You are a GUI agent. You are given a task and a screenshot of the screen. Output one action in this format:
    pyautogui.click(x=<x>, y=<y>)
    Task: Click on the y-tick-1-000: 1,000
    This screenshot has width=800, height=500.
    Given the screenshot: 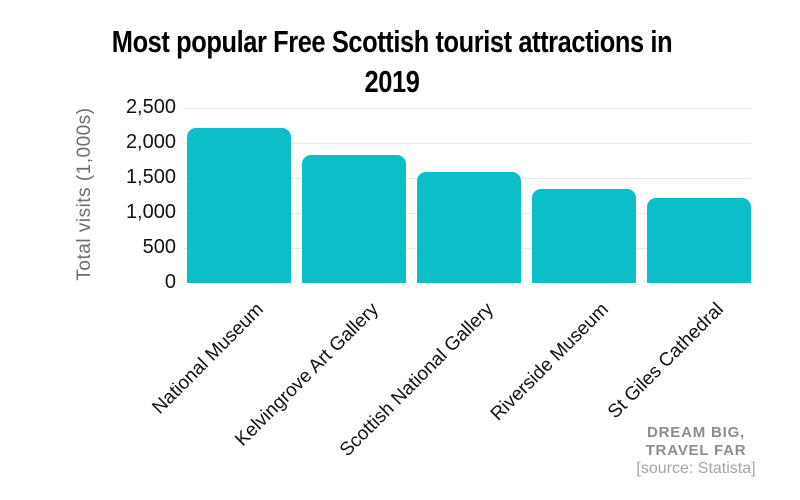 What is the action you would take?
    pyautogui.click(x=150, y=212)
    